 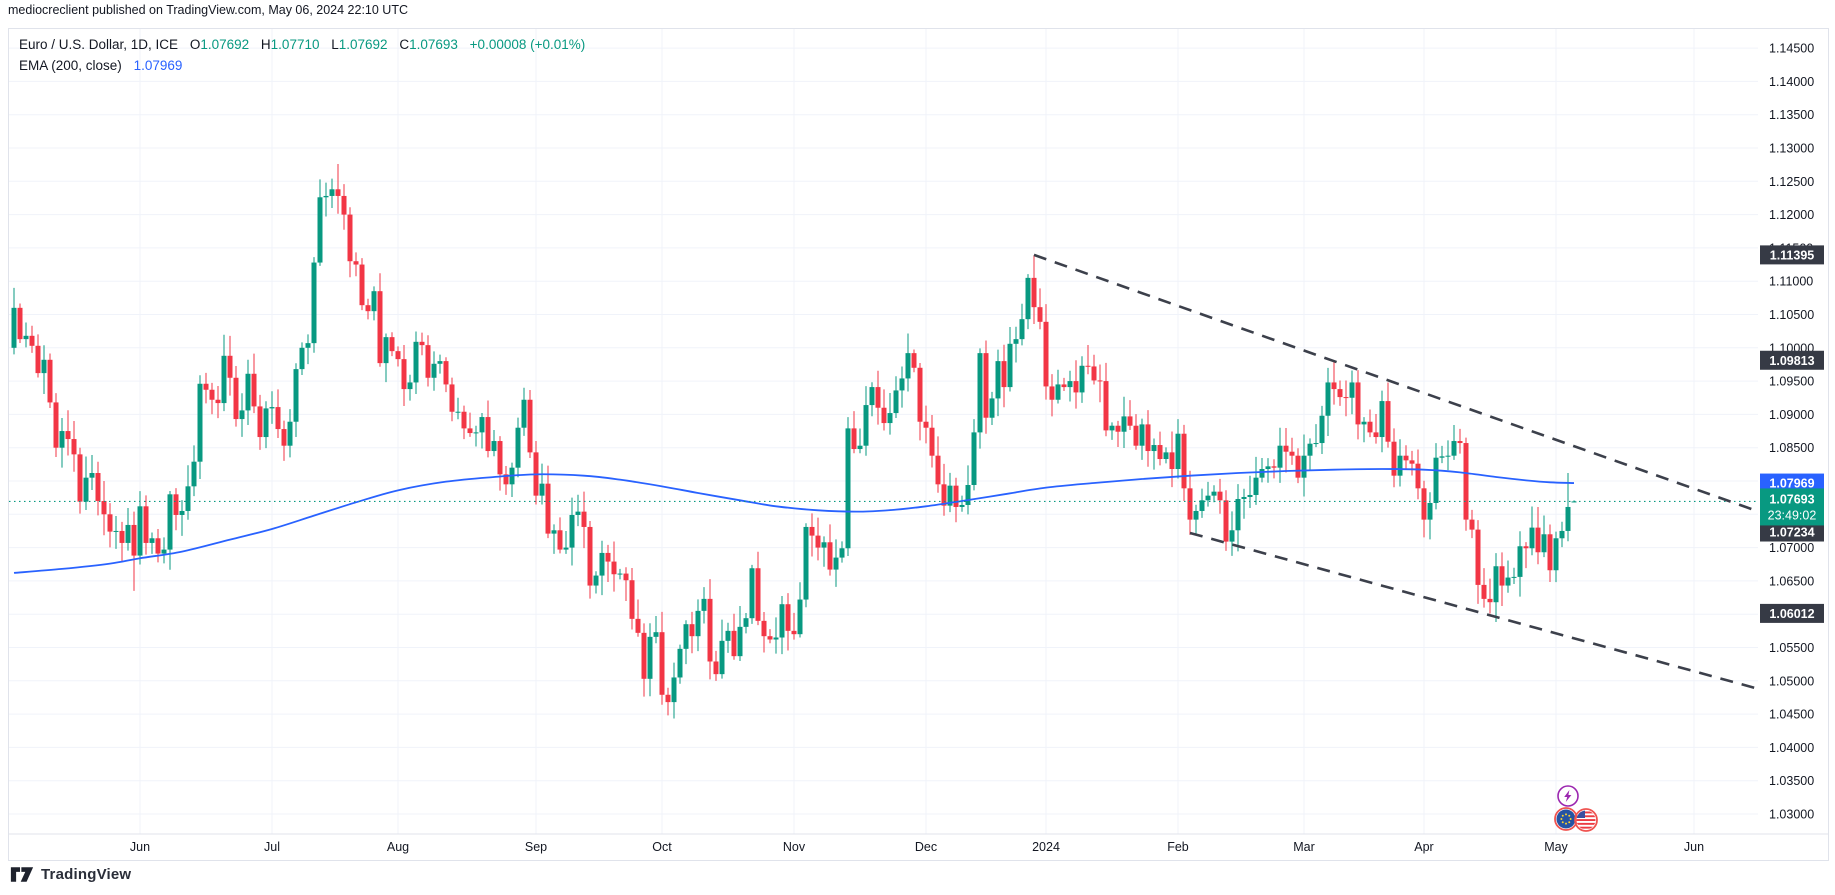 What do you see at coordinates (794, 521) in the screenshot?
I see `ema-line` at bounding box center [794, 521].